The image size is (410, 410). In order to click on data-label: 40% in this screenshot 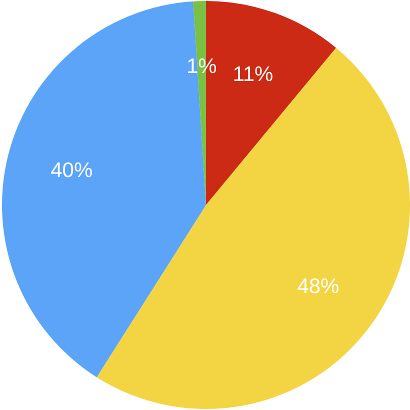, I will do `click(71, 170)`.